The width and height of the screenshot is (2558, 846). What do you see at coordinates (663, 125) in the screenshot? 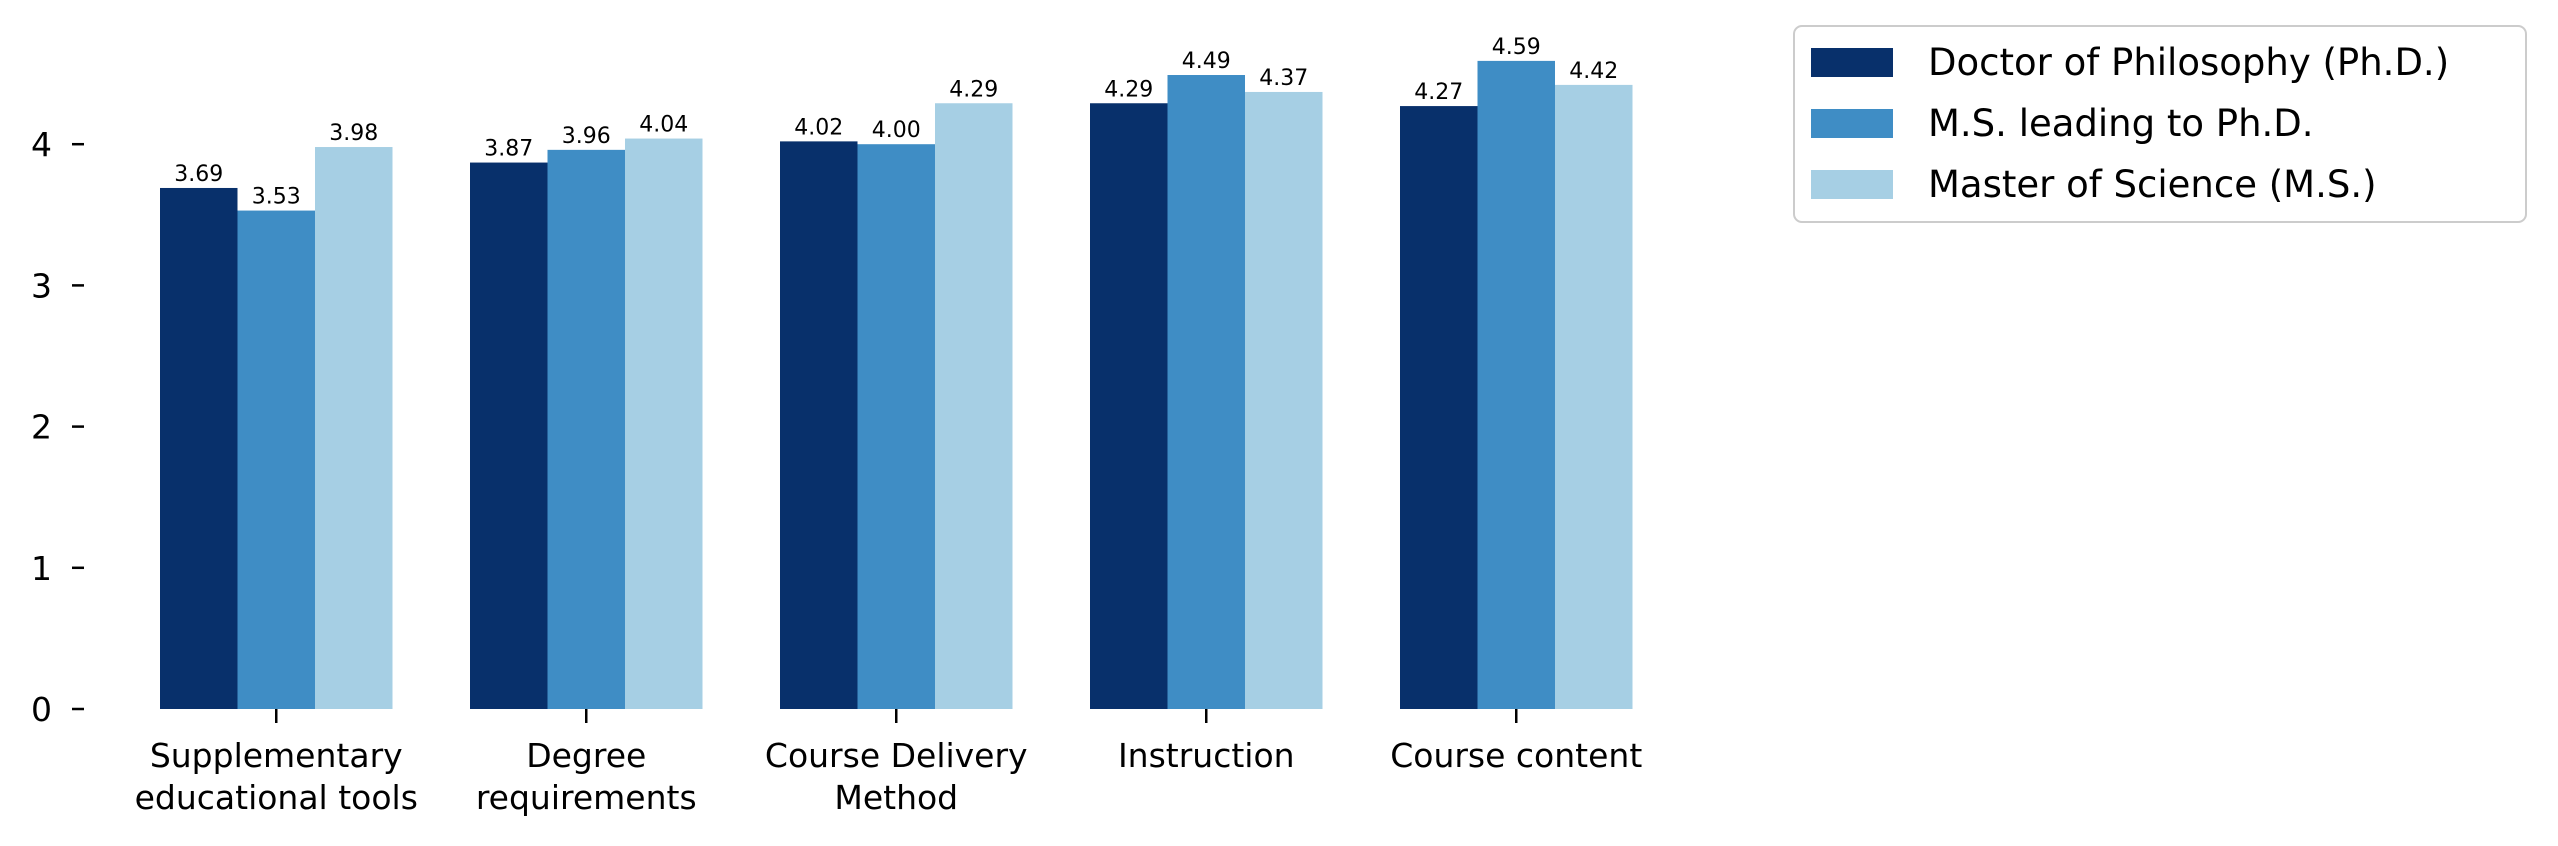
I see `bar-value-label: 4.04` at bounding box center [663, 125].